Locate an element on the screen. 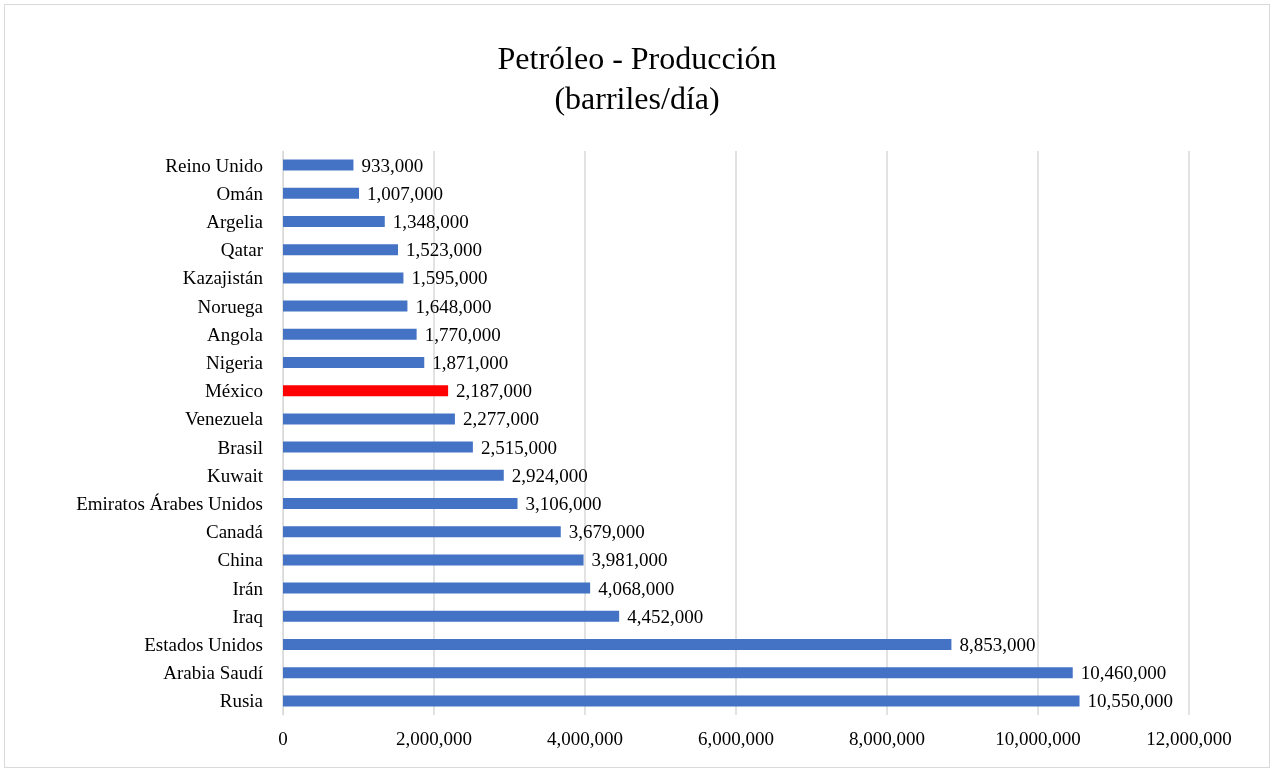  data-label: 2,515,000 is located at coordinates (518, 447).